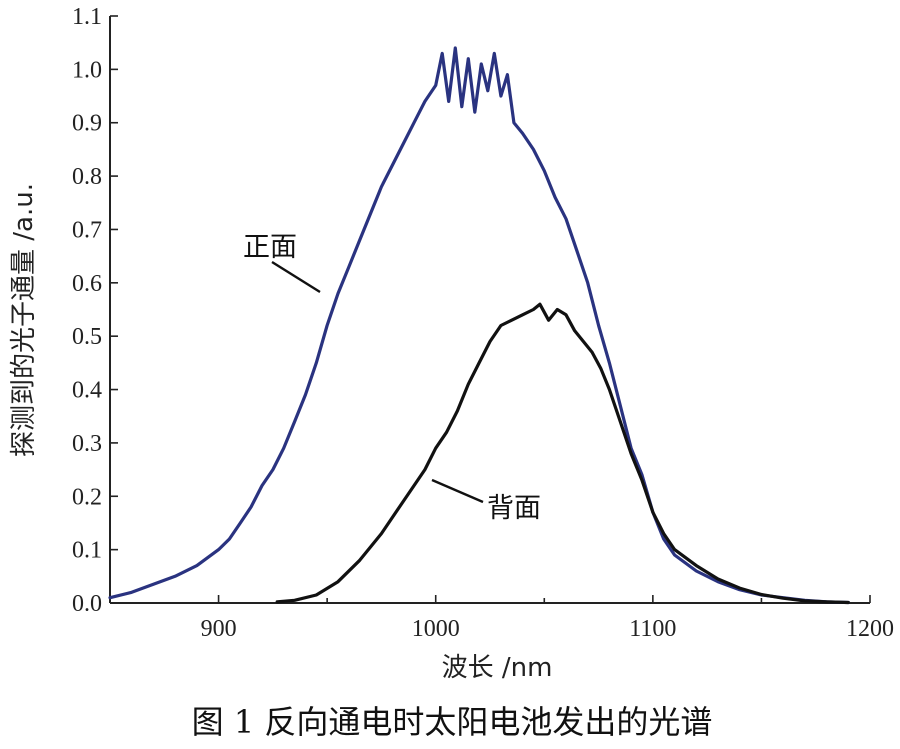  What do you see at coordinates (87, 284) in the screenshot?
I see `y-tick-label: 0.6` at bounding box center [87, 284].